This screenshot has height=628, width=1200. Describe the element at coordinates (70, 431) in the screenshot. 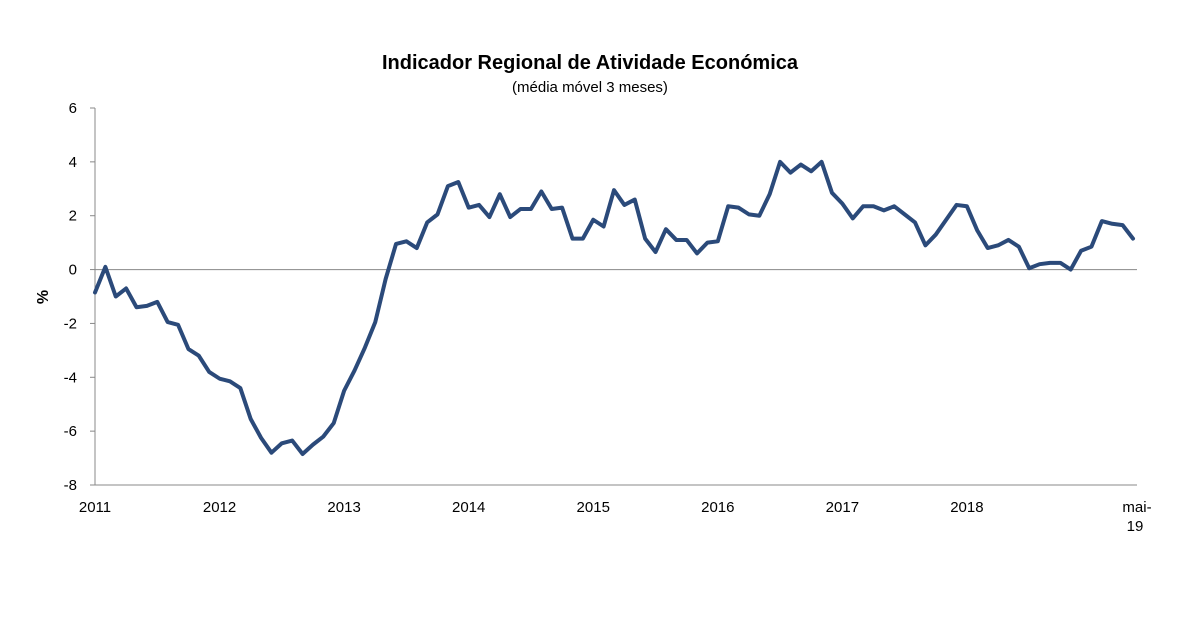

I see `y-tick-label: -6` at that location.